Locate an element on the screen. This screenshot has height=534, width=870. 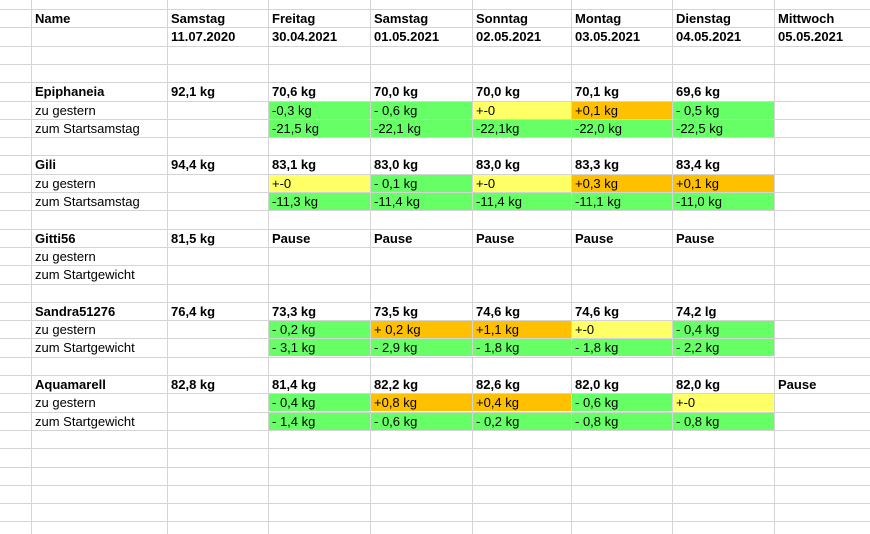
person-row-cell: 69,6 kg is located at coordinates (698, 91).